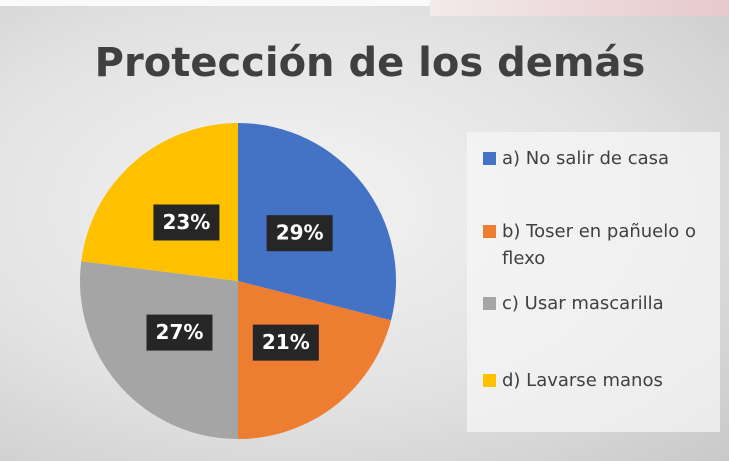  I want to click on data-label: 29%, so click(300, 233).